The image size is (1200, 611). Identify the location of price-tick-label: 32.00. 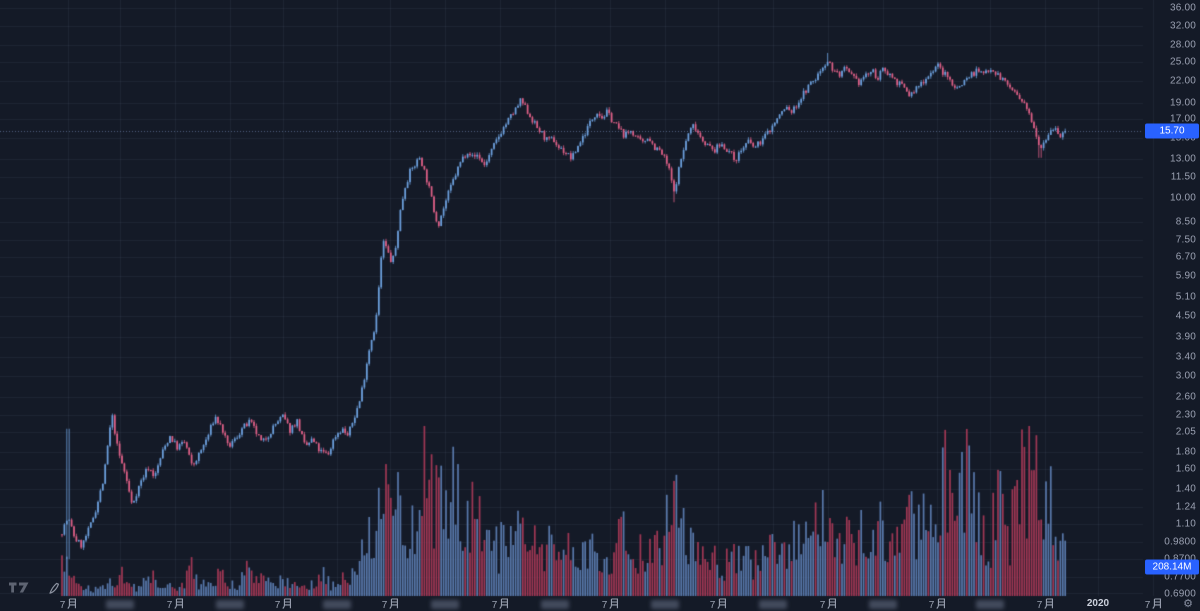
(1182, 26).